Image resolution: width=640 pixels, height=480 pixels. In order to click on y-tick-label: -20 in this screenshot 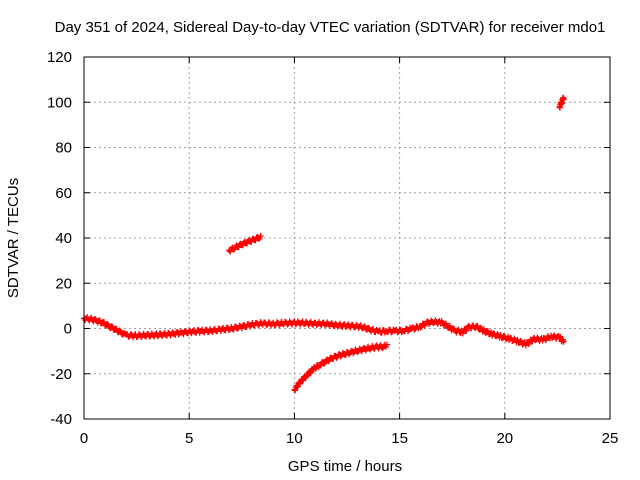, I will do `click(61, 374)`.